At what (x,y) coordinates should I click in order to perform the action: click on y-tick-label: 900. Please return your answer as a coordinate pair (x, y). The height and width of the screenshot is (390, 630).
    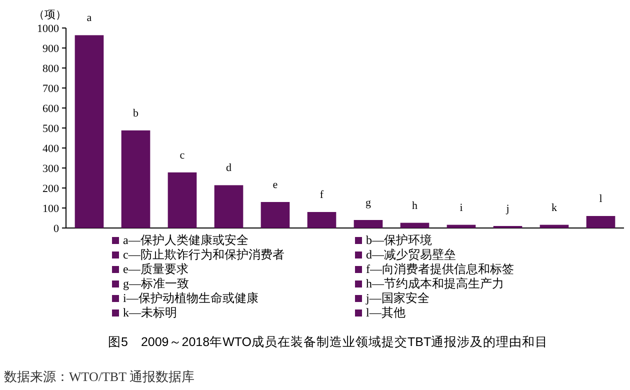
    Looking at the image, I should click on (51, 49).